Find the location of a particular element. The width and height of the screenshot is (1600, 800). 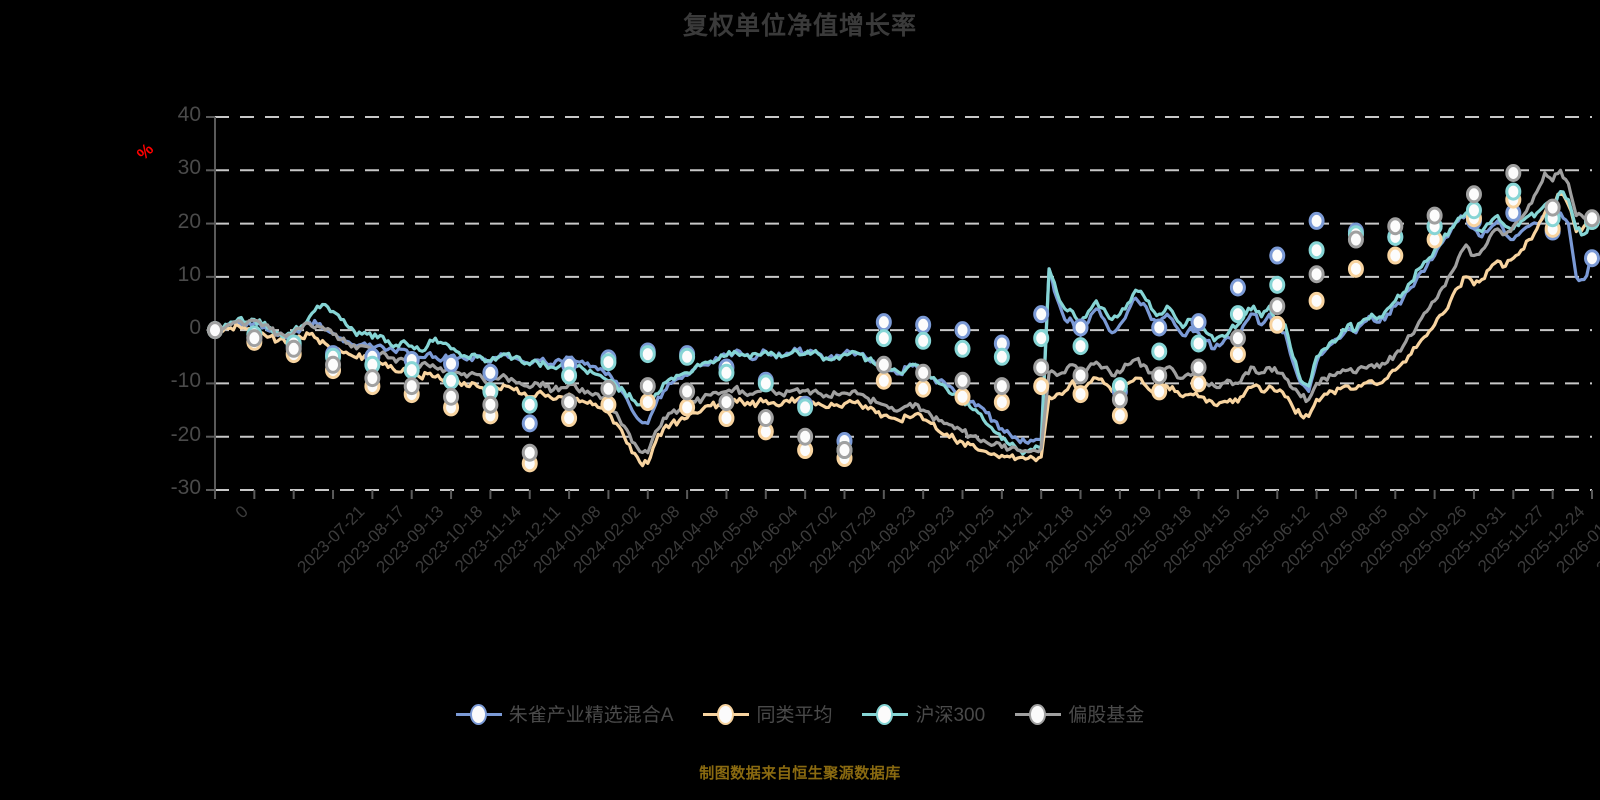

axis-lines is located at coordinates (211, 303).